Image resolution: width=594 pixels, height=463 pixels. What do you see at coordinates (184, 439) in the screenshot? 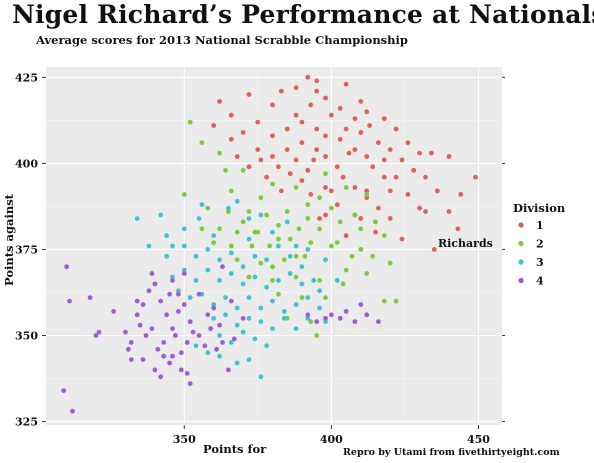
I see `x-tick-label: 350` at bounding box center [184, 439].